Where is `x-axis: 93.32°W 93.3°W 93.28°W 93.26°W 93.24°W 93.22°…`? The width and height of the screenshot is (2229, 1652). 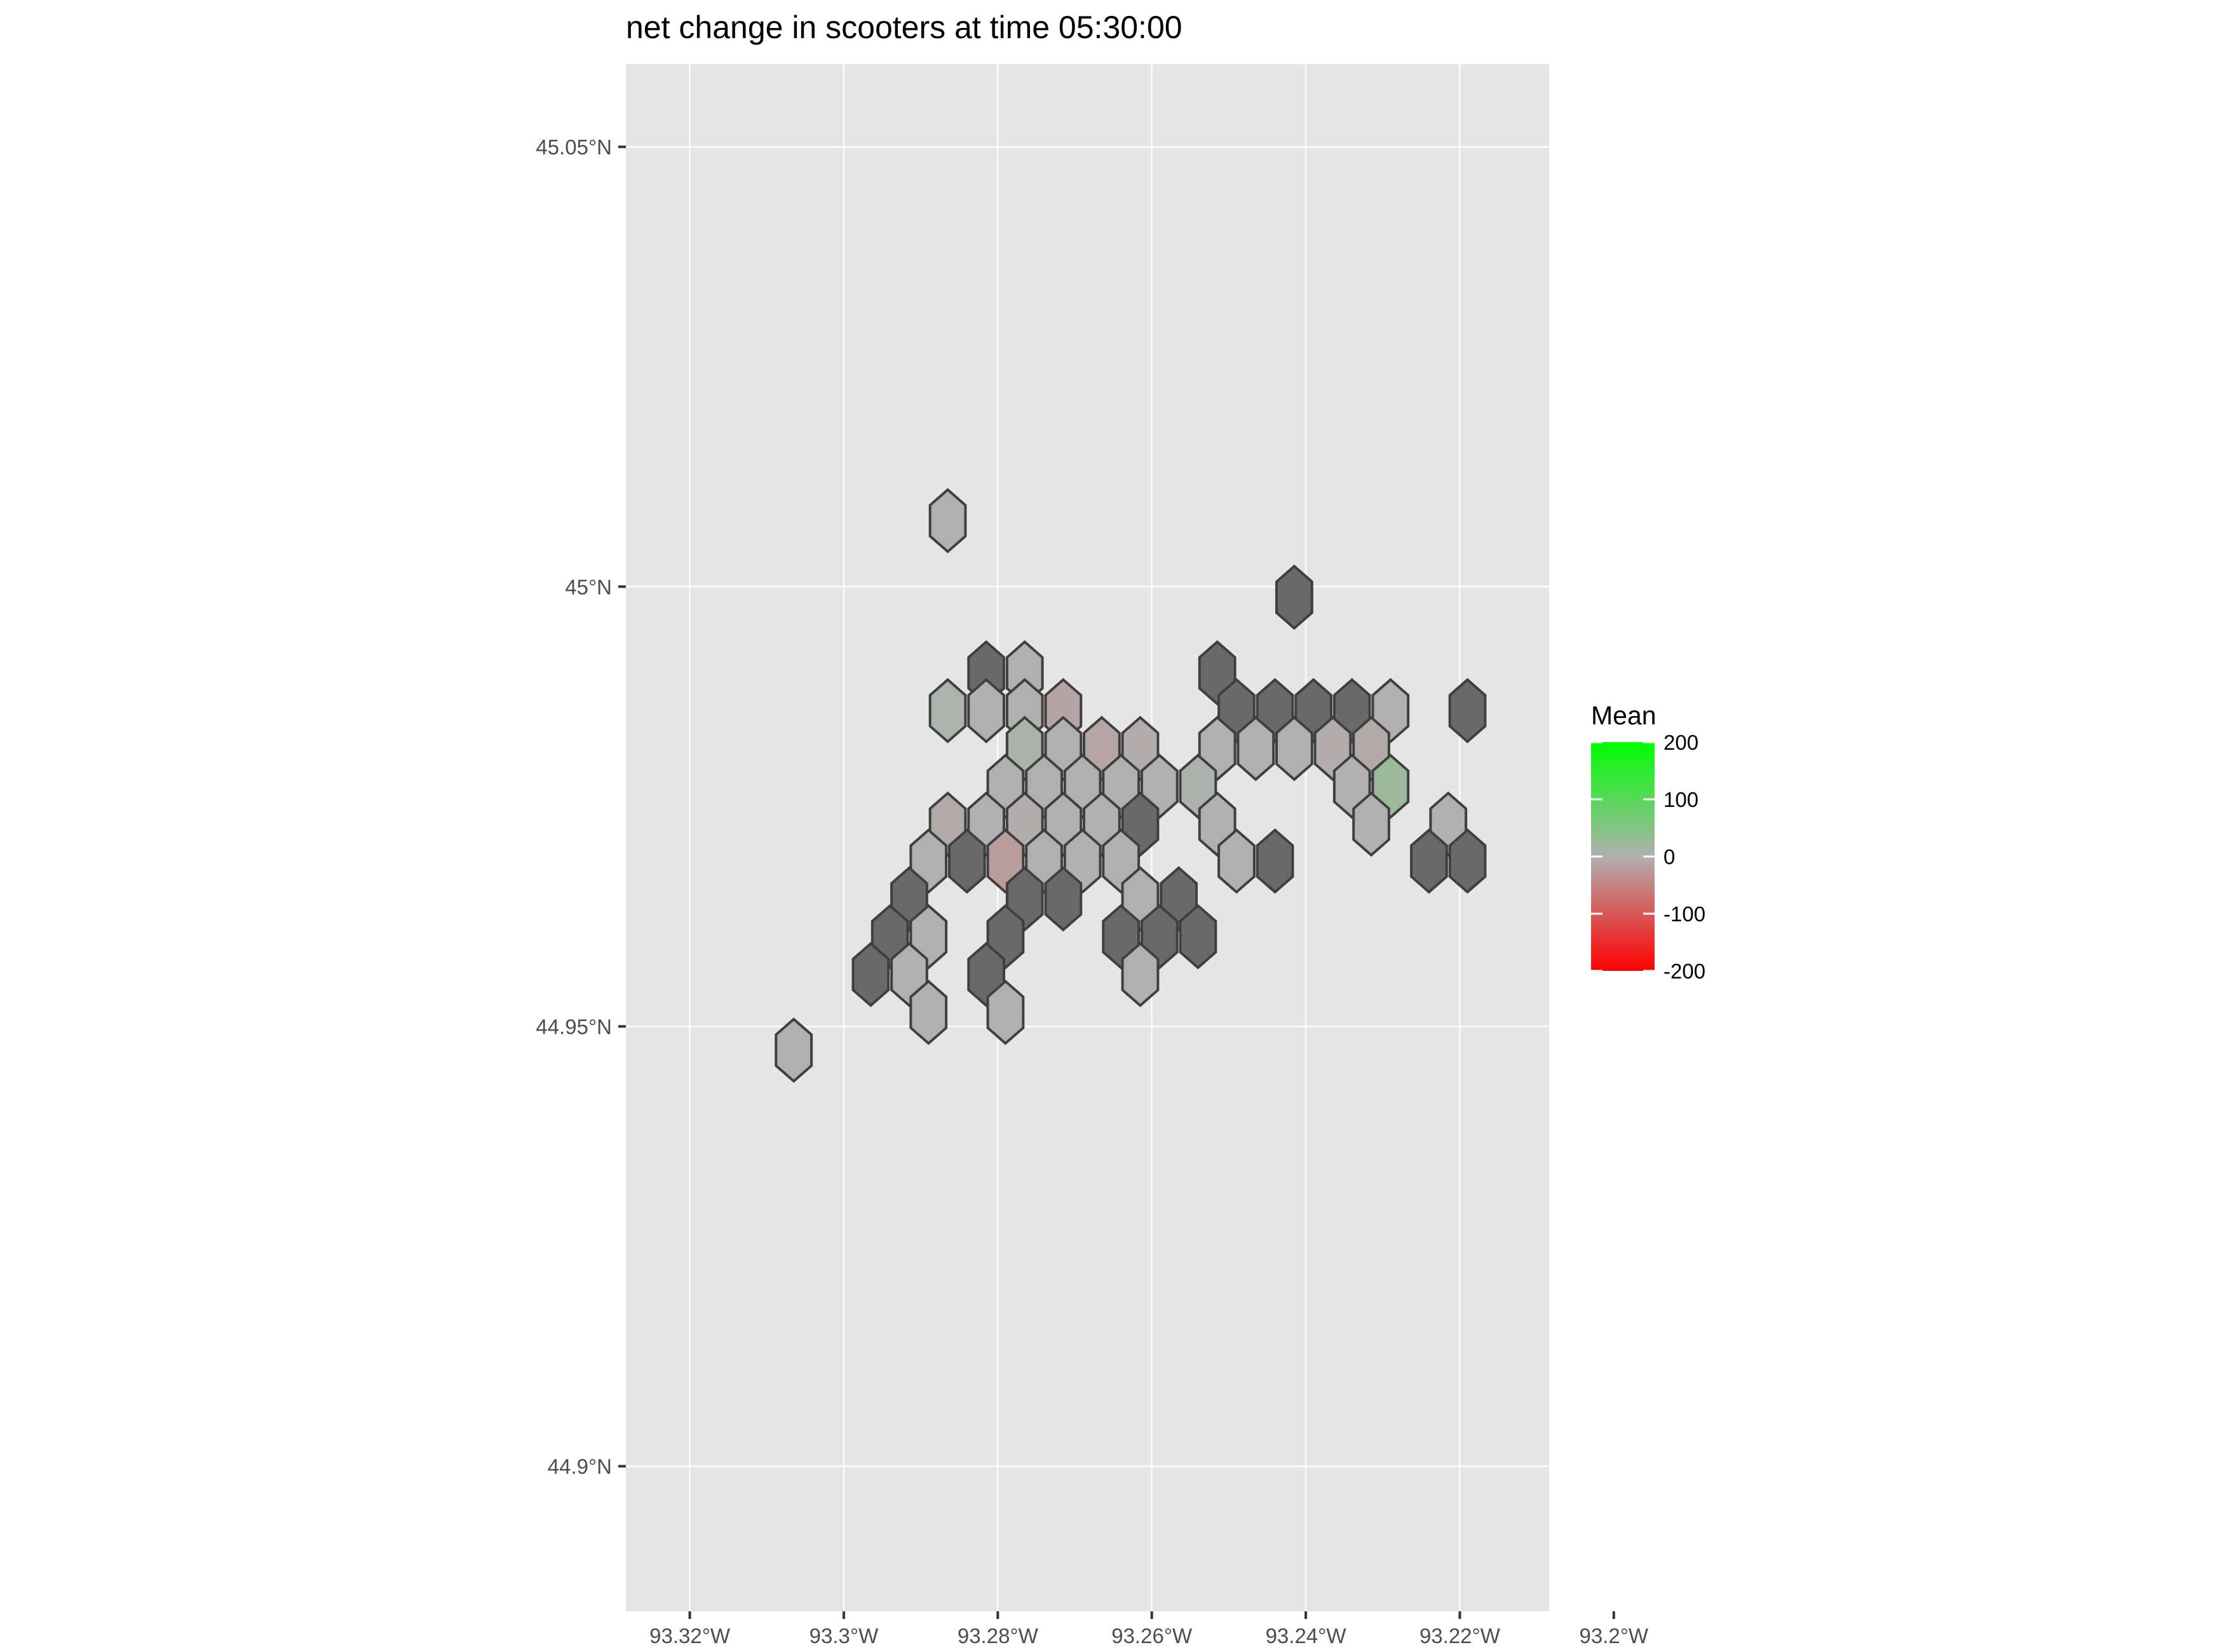
x-axis: 93.32°W 93.3°W 93.28°W 93.26°W 93.24°W 93.22°… is located at coordinates (1149, 1630).